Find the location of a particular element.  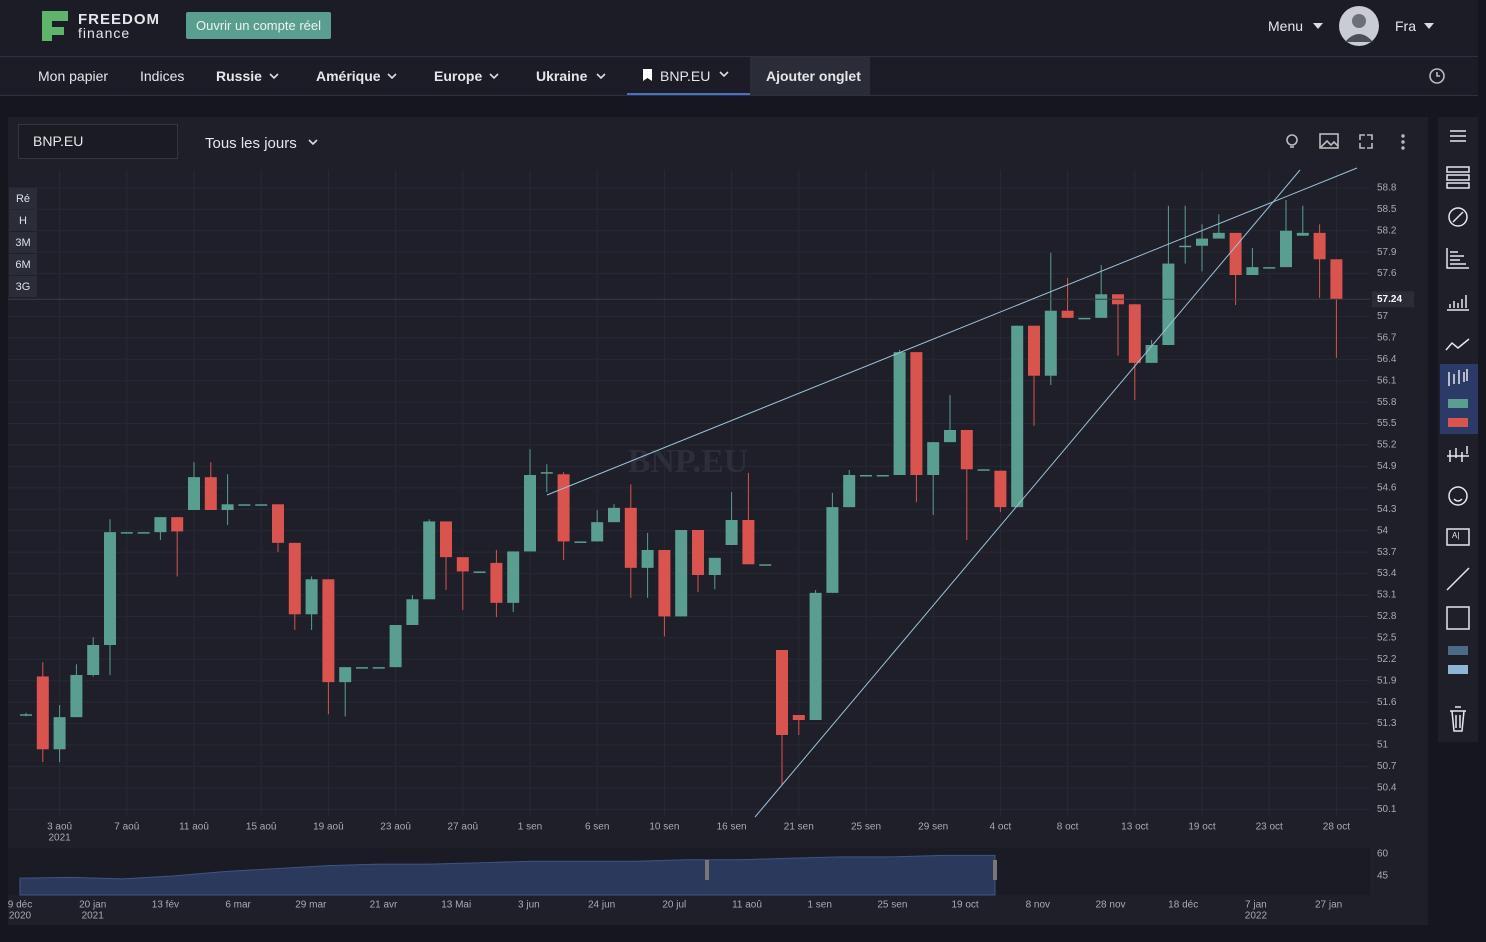

y-tick-label: 53.4 is located at coordinates (1387, 573).